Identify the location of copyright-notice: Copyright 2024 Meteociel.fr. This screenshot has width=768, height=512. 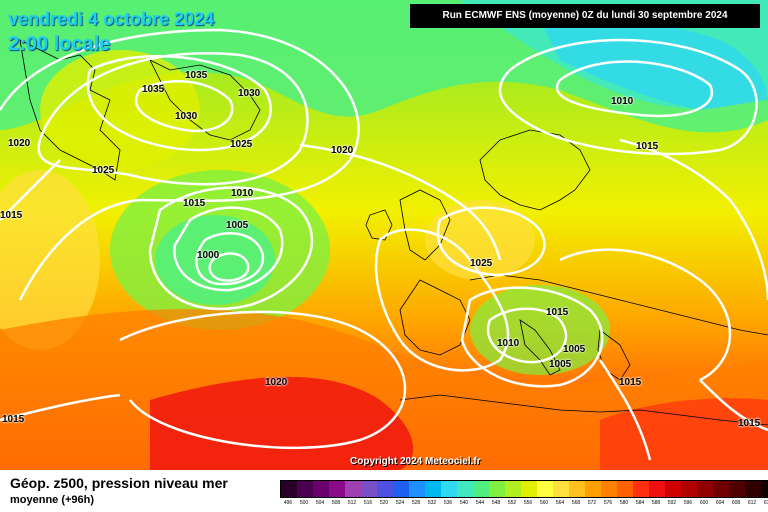
(415, 461).